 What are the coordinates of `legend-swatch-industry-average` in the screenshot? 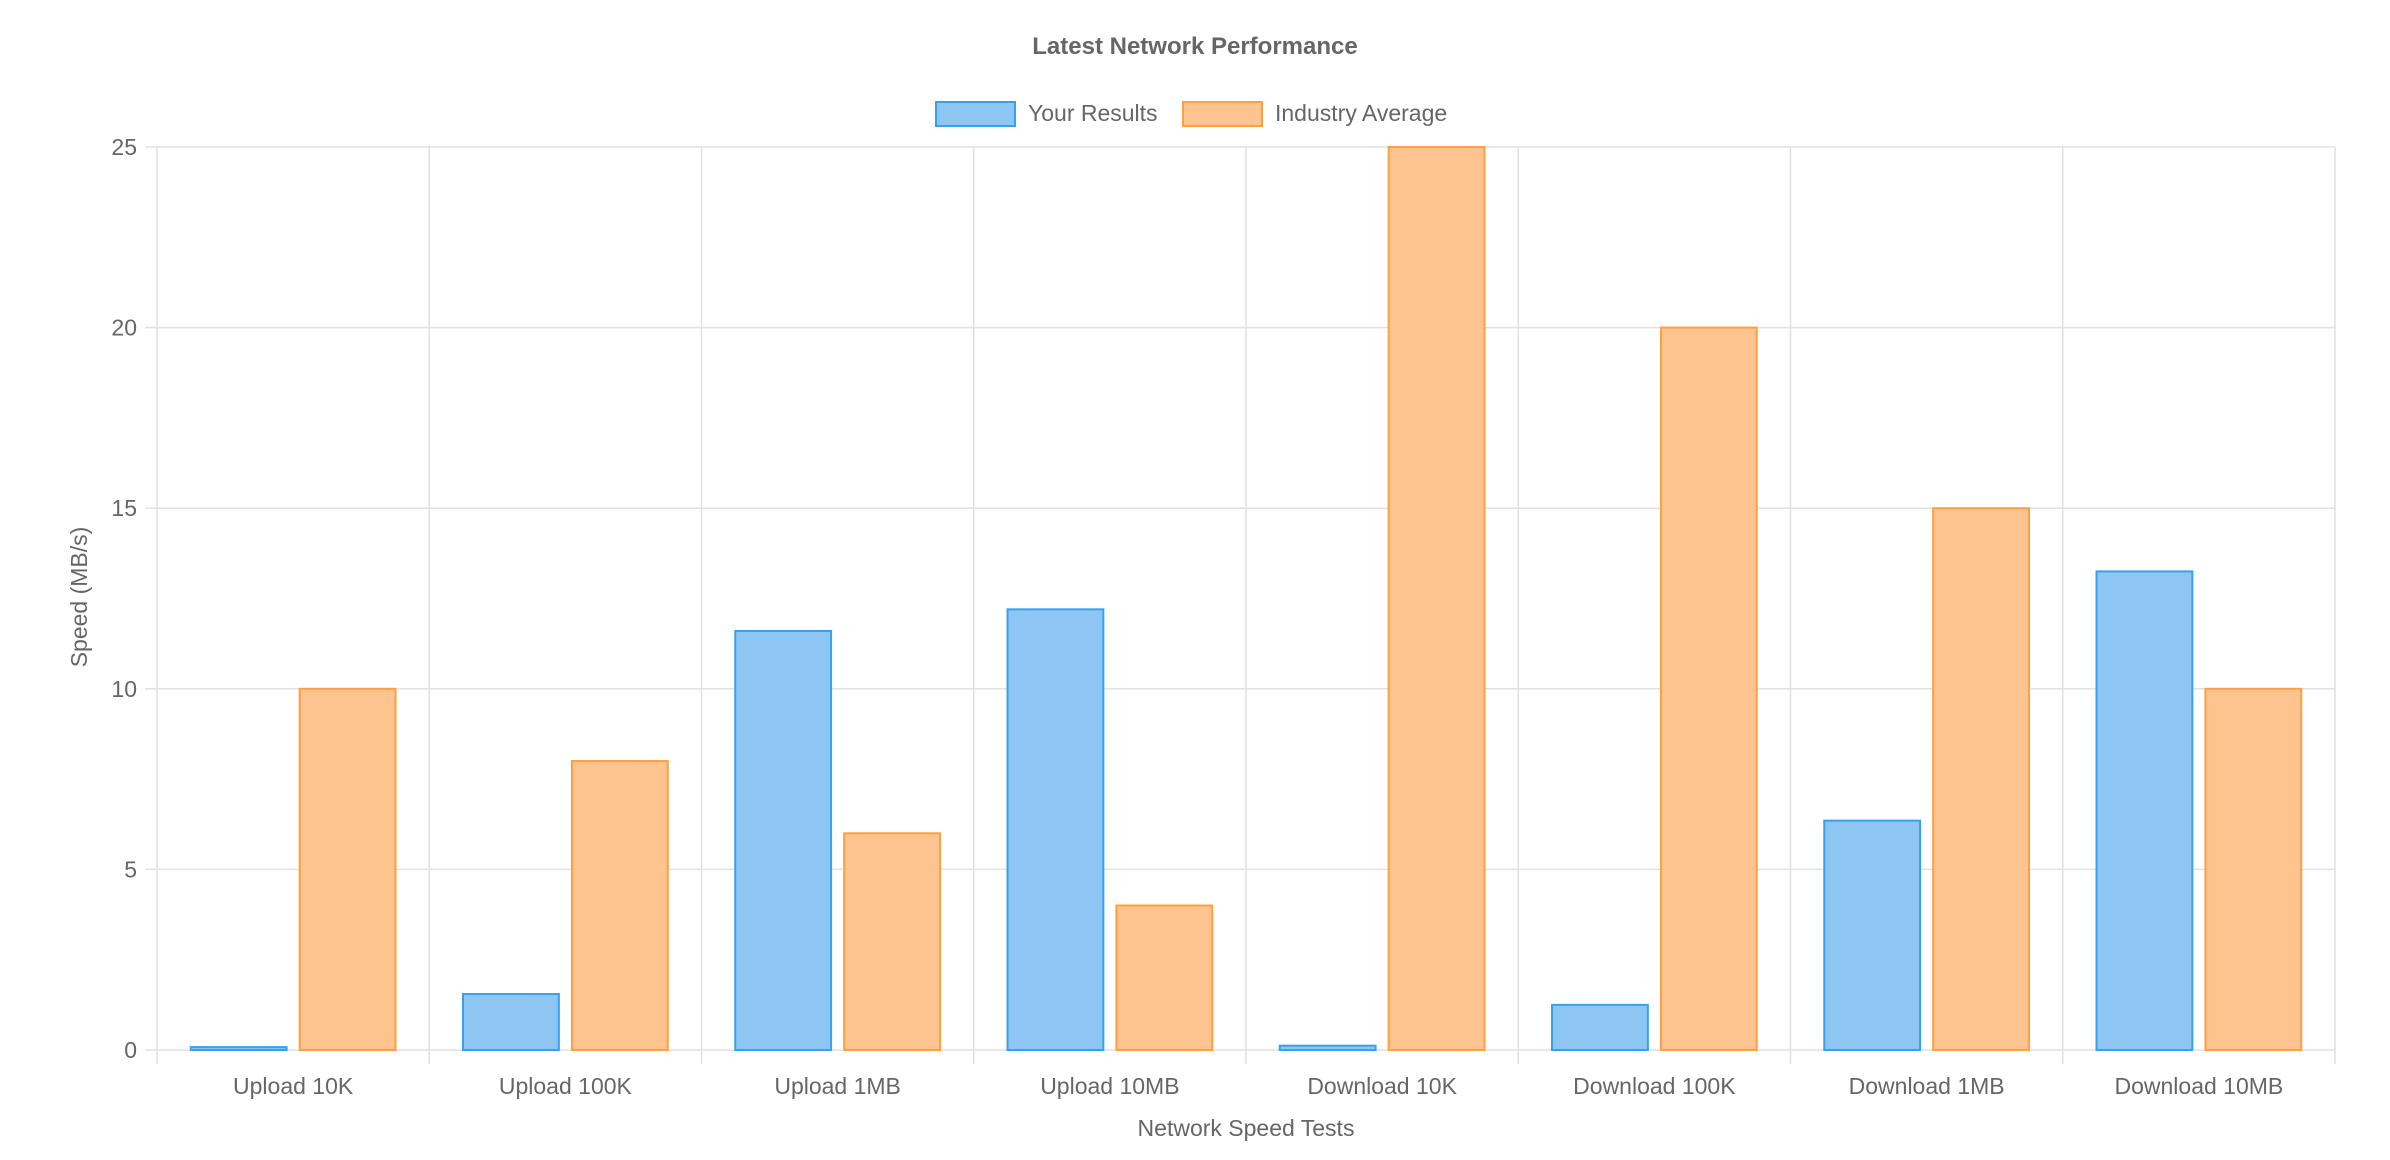 It's located at (1222, 114).